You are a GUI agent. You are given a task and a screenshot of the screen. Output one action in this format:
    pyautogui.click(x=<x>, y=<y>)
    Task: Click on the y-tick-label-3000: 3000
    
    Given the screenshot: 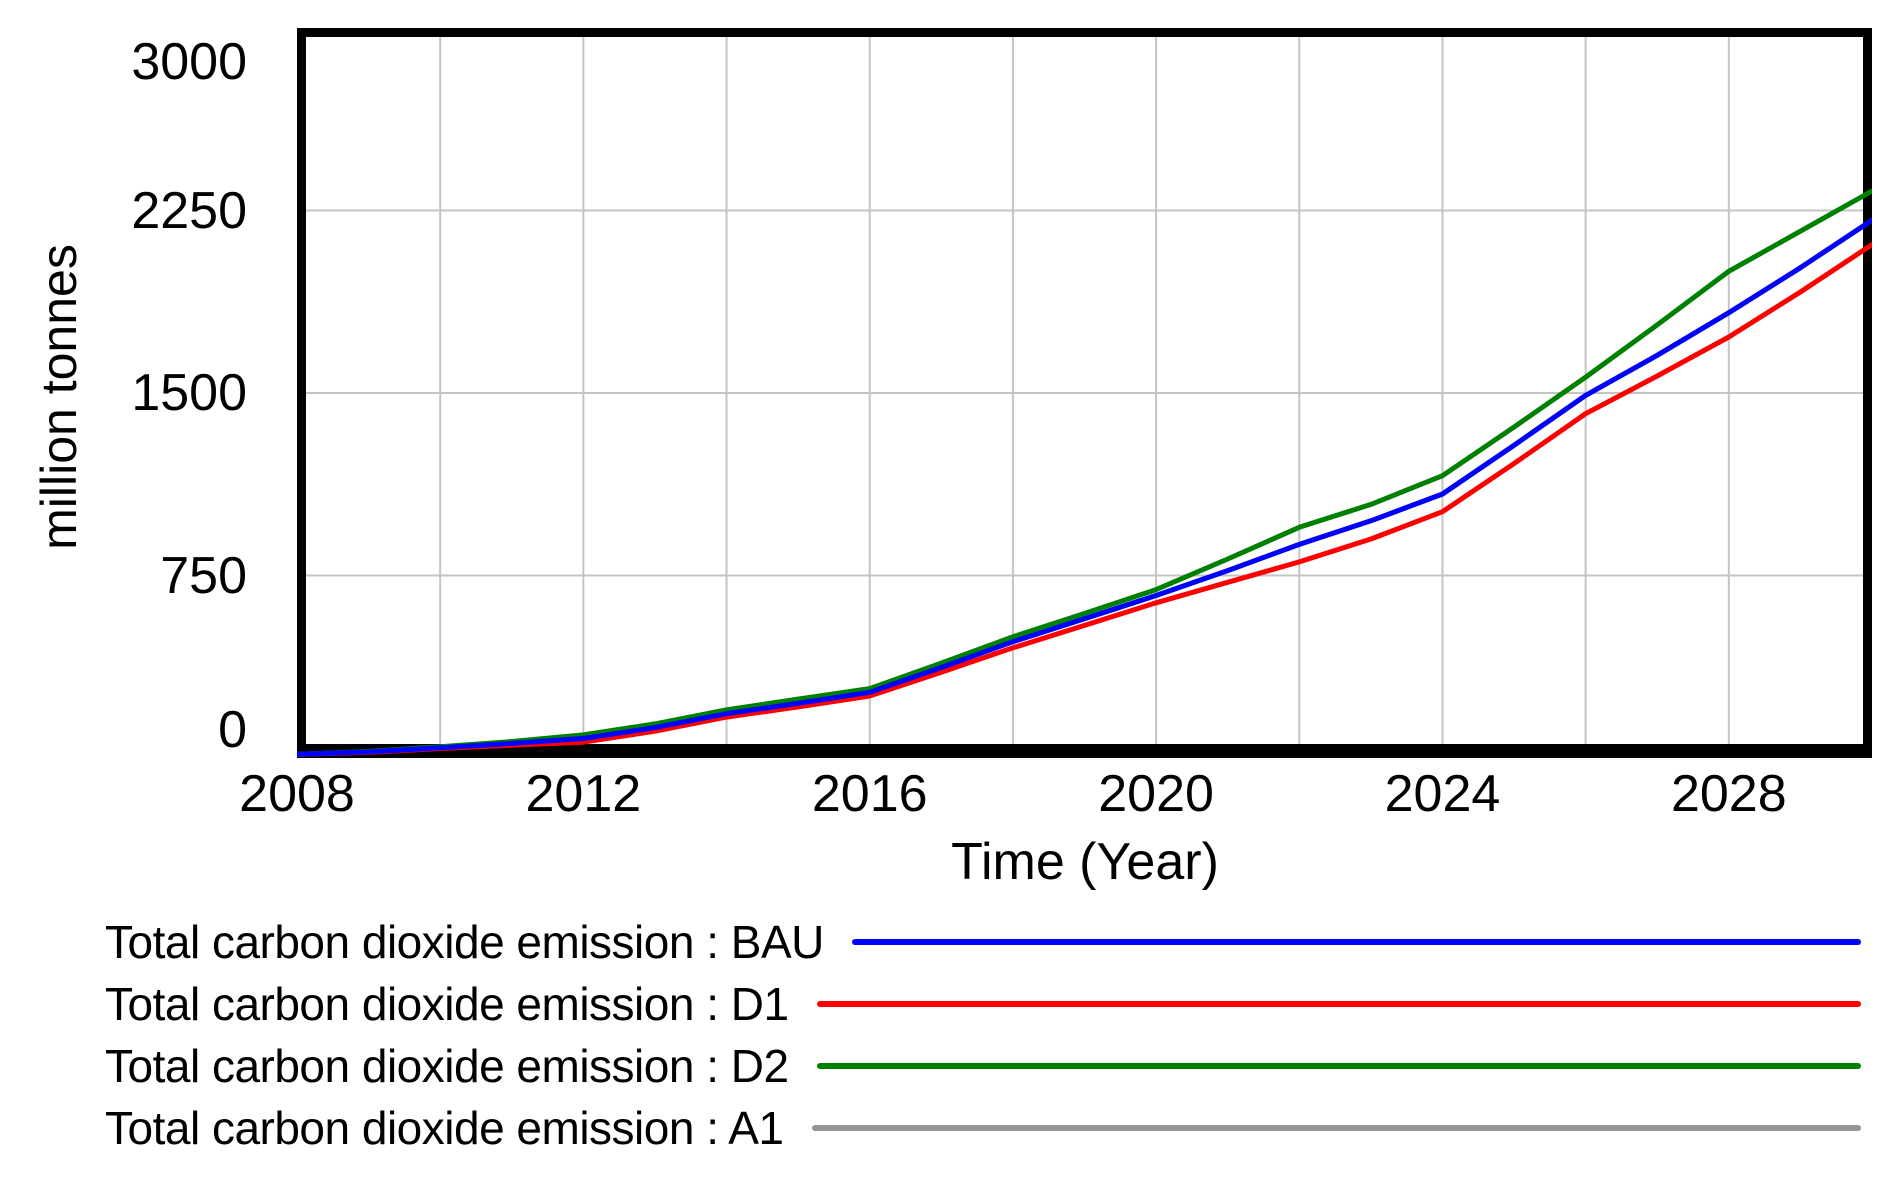 What is the action you would take?
    pyautogui.click(x=189, y=62)
    